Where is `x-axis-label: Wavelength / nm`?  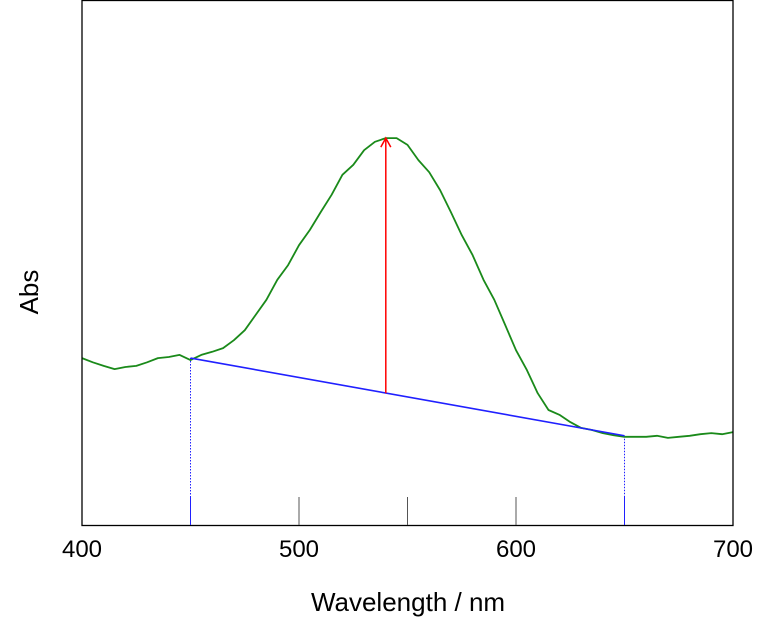 x-axis-label: Wavelength / nm is located at coordinates (408, 602).